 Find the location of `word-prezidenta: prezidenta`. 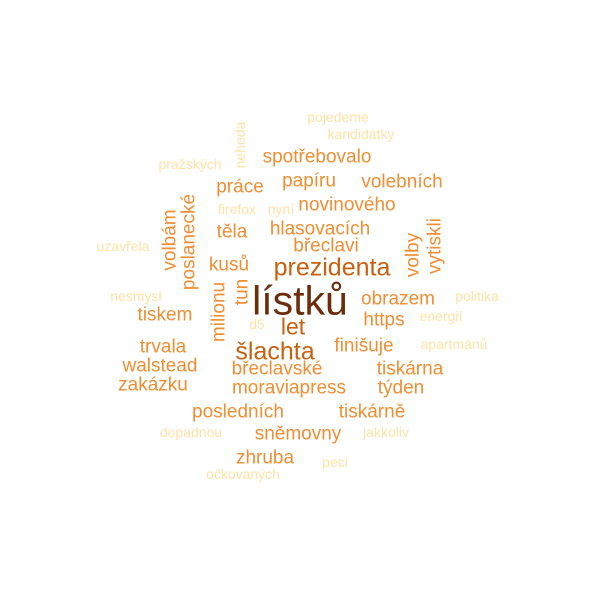

word-prezidenta: prezidenta is located at coordinates (332, 267).